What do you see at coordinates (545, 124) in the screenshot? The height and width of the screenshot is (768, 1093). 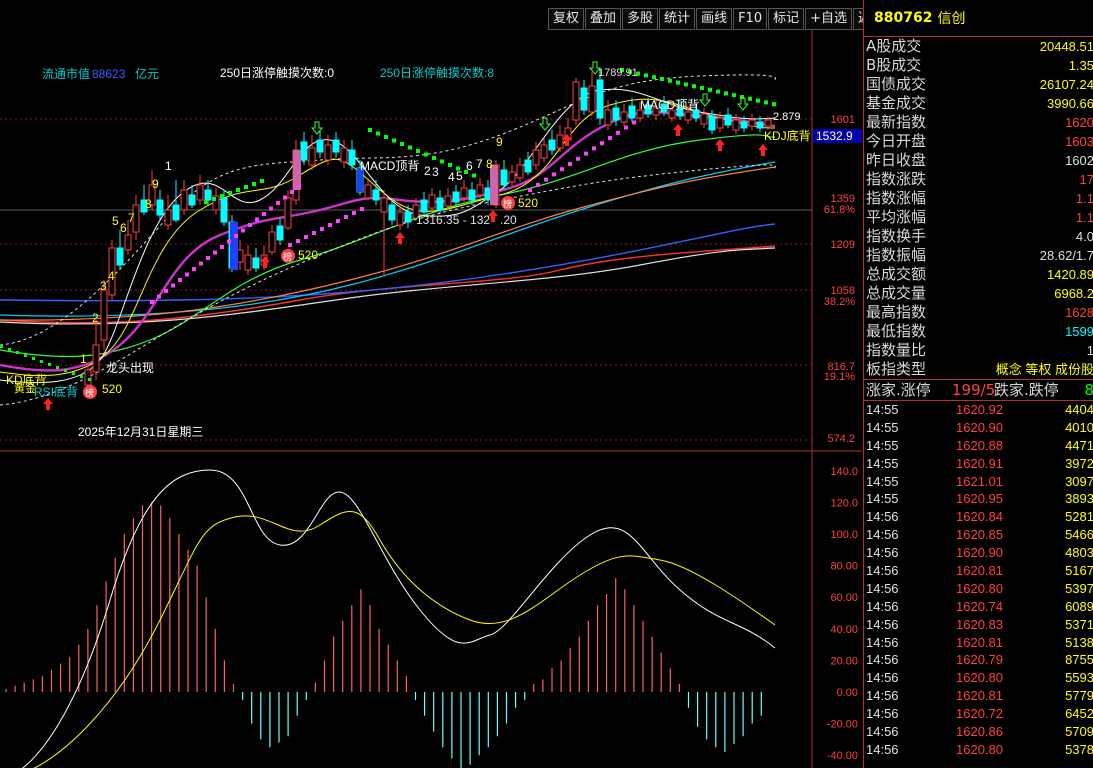 I see `sell-arrow-icon` at bounding box center [545, 124].